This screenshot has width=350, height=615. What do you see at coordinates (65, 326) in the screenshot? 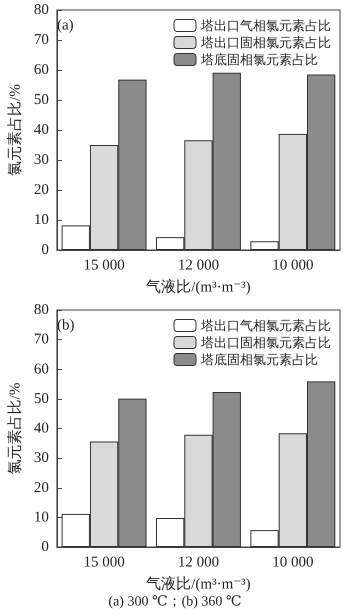
I see `annotation: (b)` at bounding box center [65, 326].